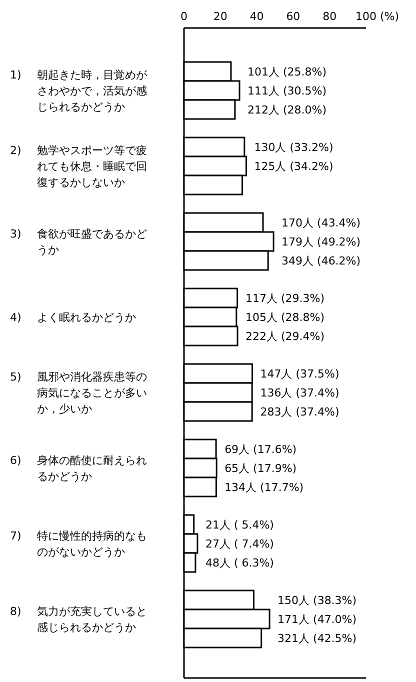 Image resolution: width=416 pixels, height=682 pixels. What do you see at coordinates (390, 16) in the screenshot?
I see `x-axis-title: (%)` at bounding box center [390, 16].